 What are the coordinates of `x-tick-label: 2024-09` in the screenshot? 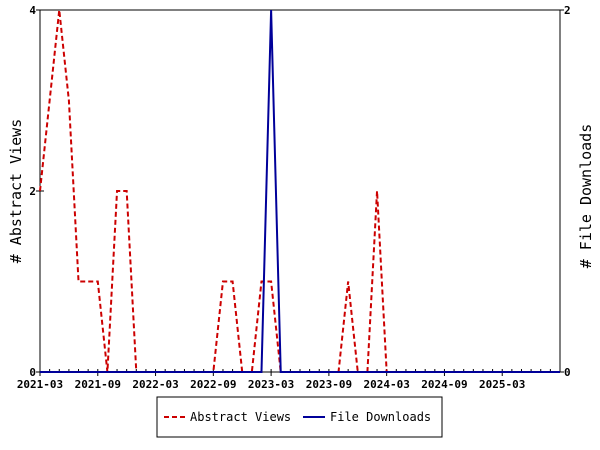 It's located at (444, 384).